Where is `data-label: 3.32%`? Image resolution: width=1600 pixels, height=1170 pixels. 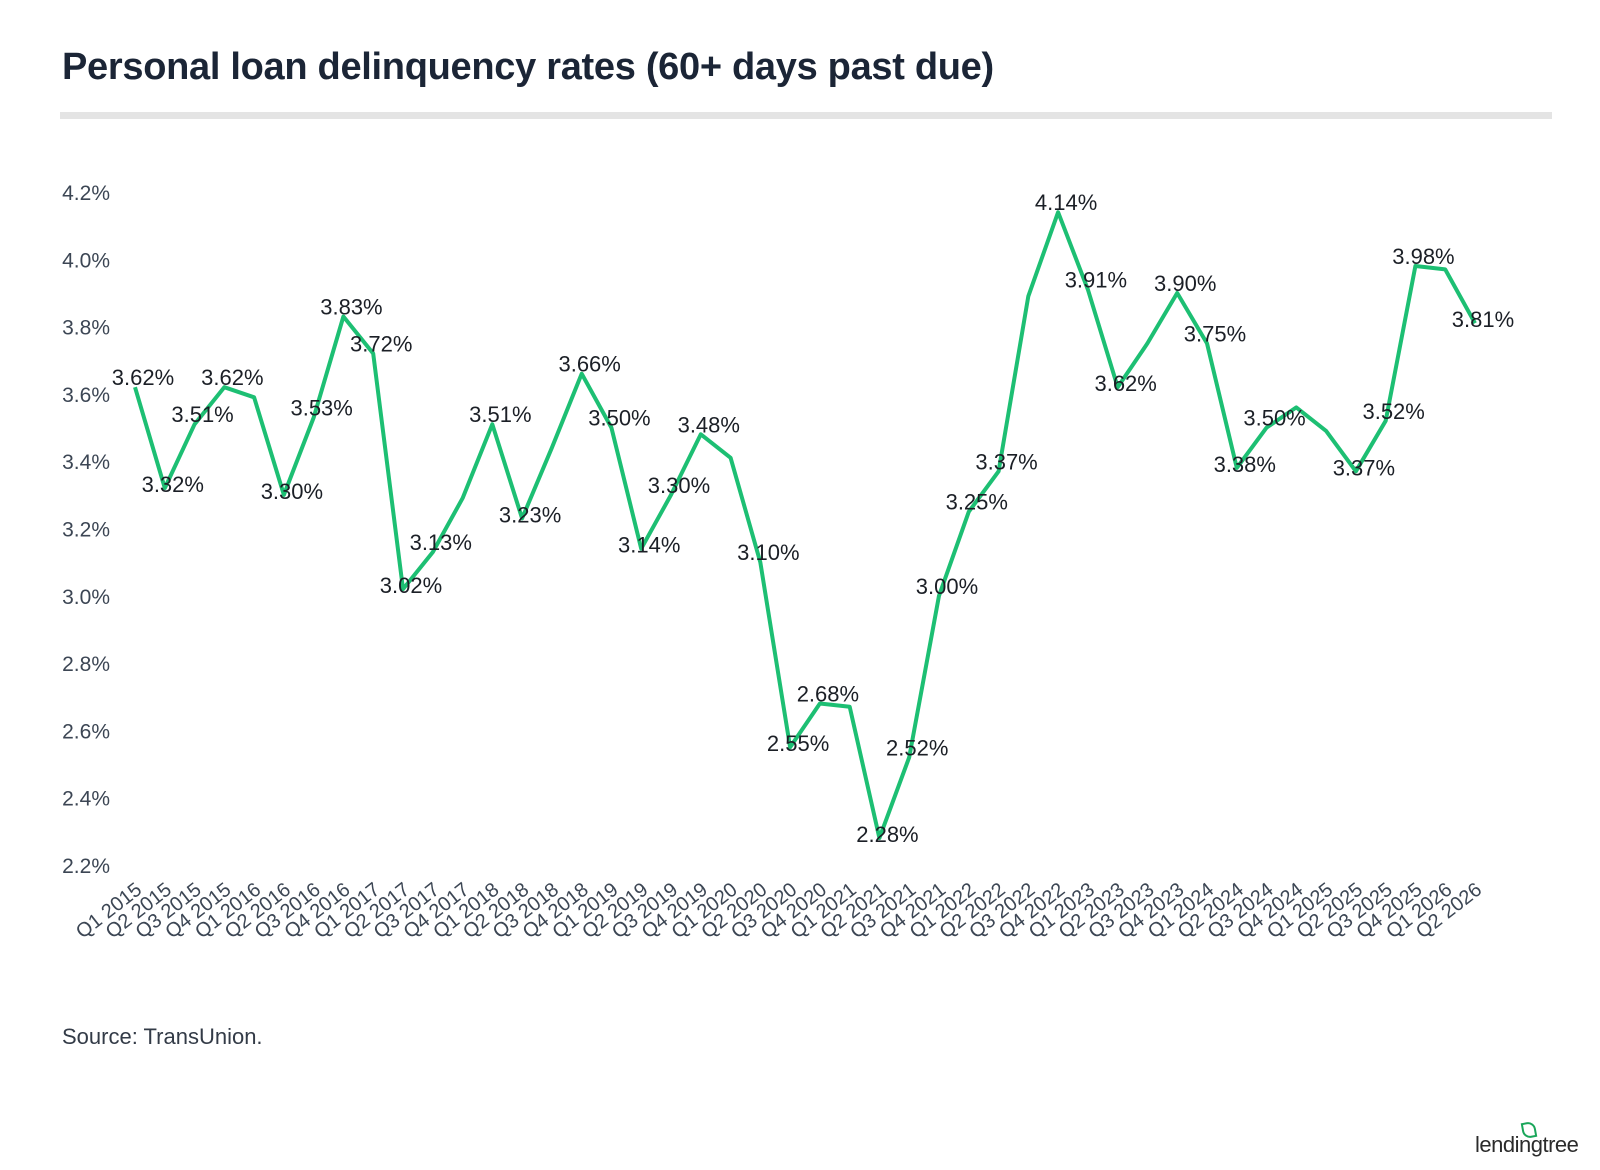 data-label: 3.32% is located at coordinates (173, 484).